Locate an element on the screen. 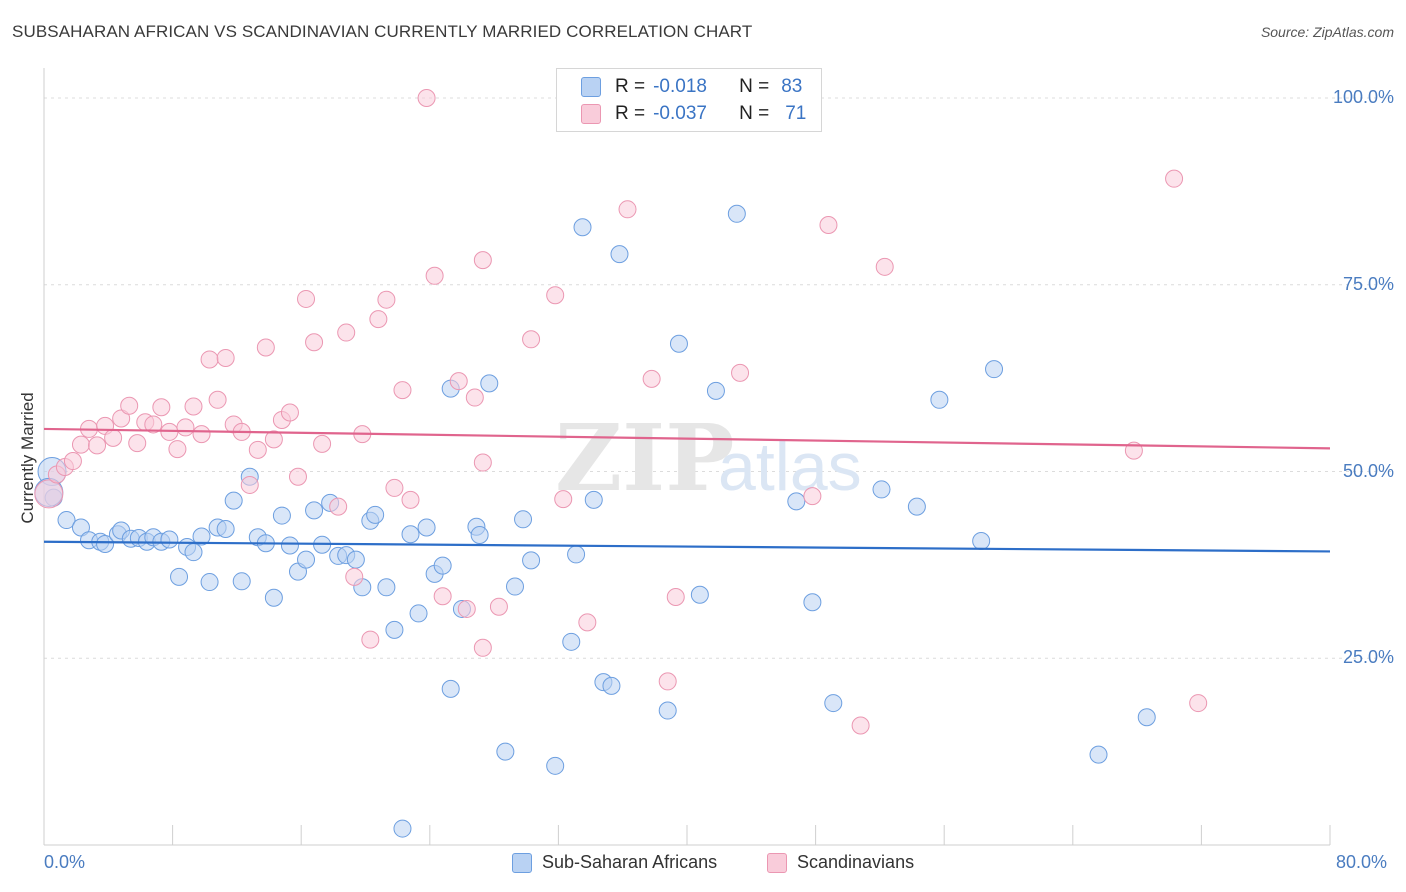  stats-legend-row-pink: R = -0.037 N = 71 is located at coordinates (693, 114).